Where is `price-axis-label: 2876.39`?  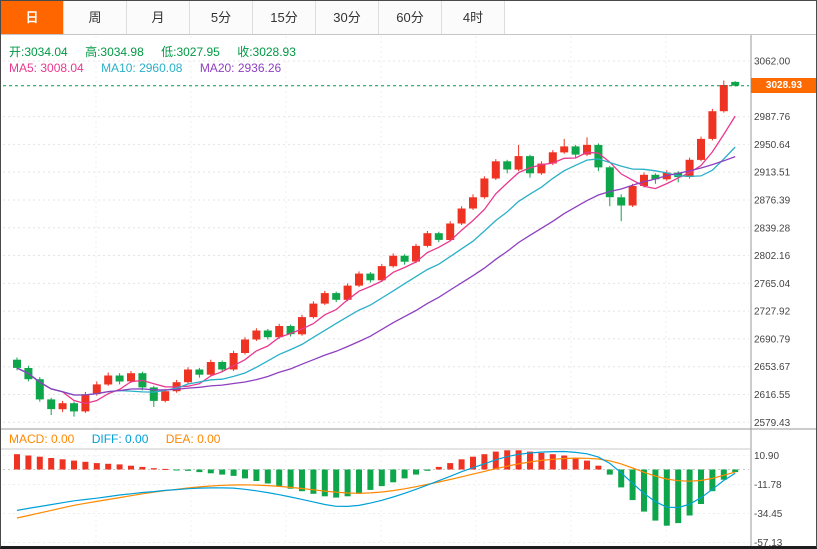 price-axis-label: 2876.39 is located at coordinates (772, 200).